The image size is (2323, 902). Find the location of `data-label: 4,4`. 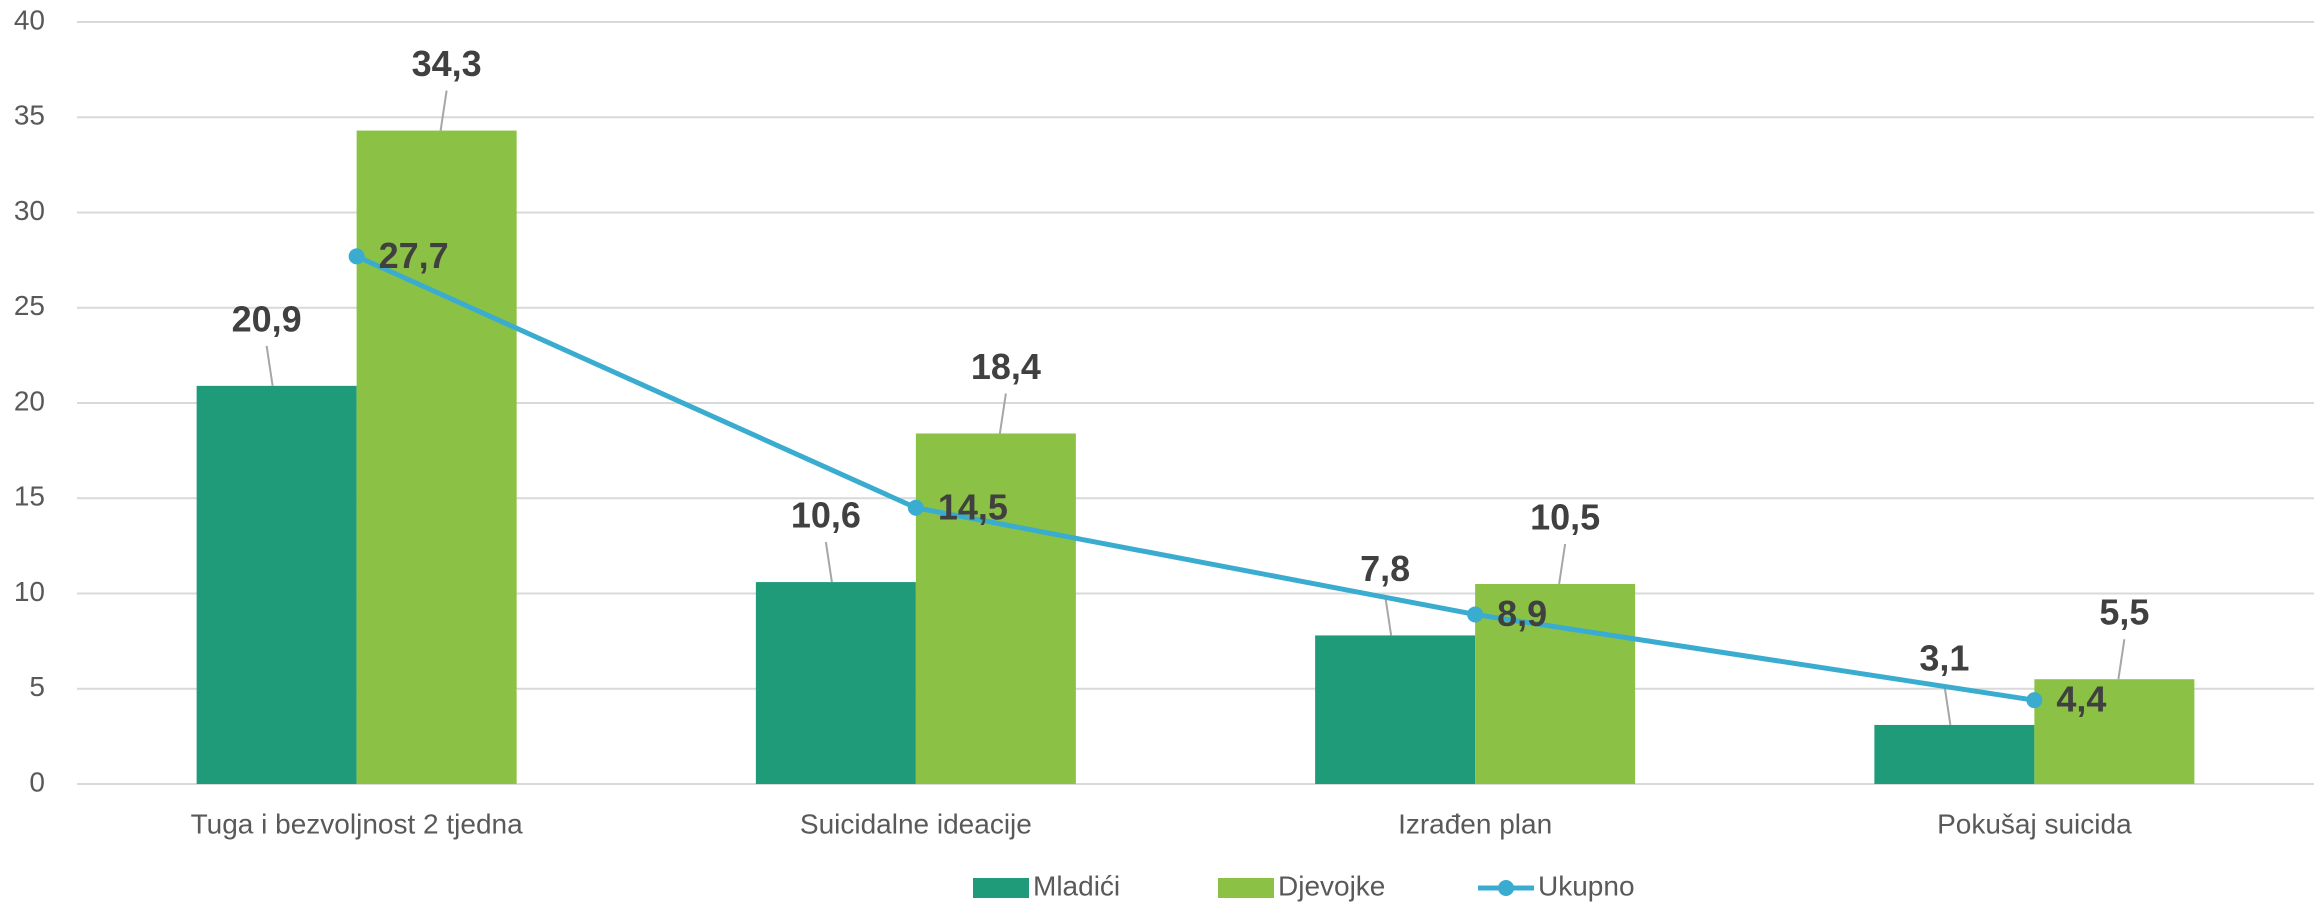

data-label: 4,4 is located at coordinates (2081, 699).